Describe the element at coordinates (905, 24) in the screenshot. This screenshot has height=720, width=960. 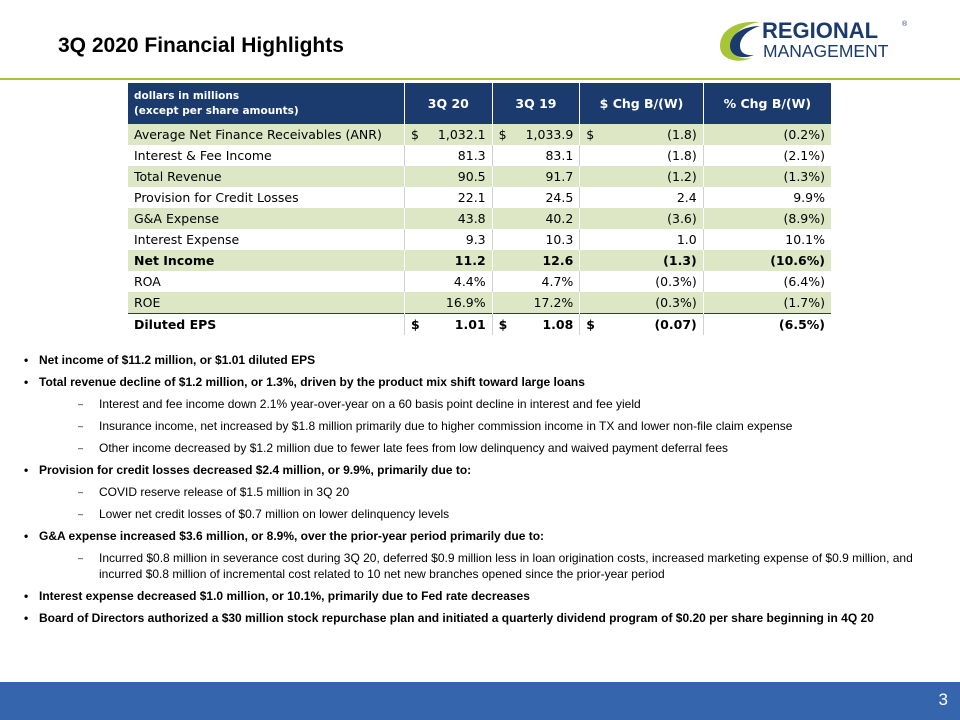
I see `logo-registered-mark: ®` at that location.